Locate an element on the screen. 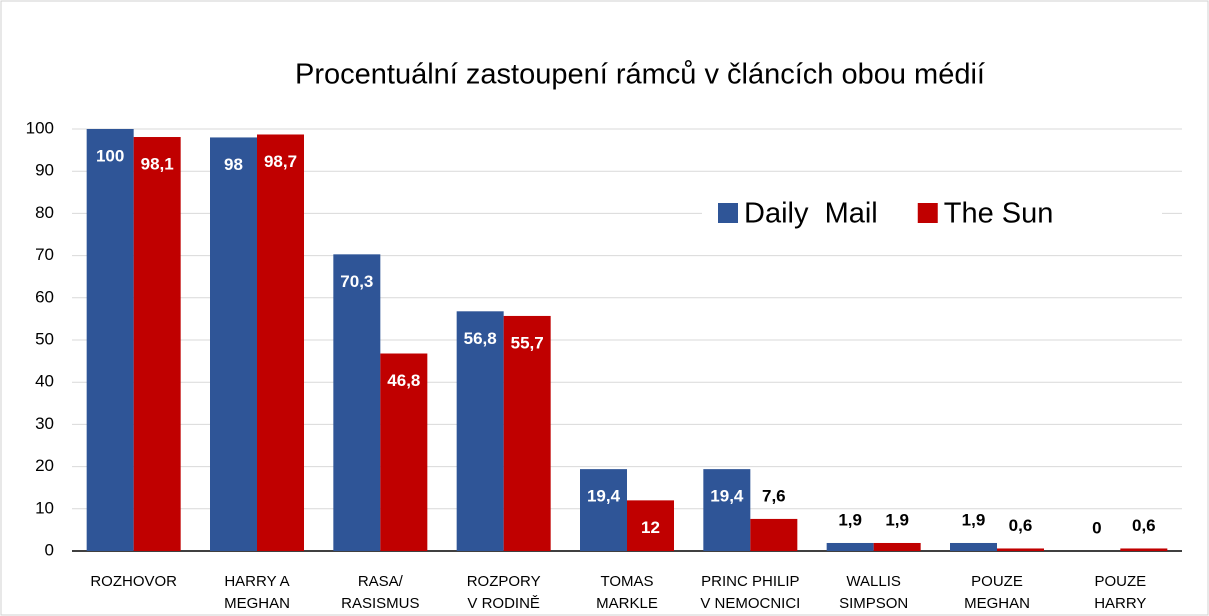  data-label: 98,1 is located at coordinates (157, 164).